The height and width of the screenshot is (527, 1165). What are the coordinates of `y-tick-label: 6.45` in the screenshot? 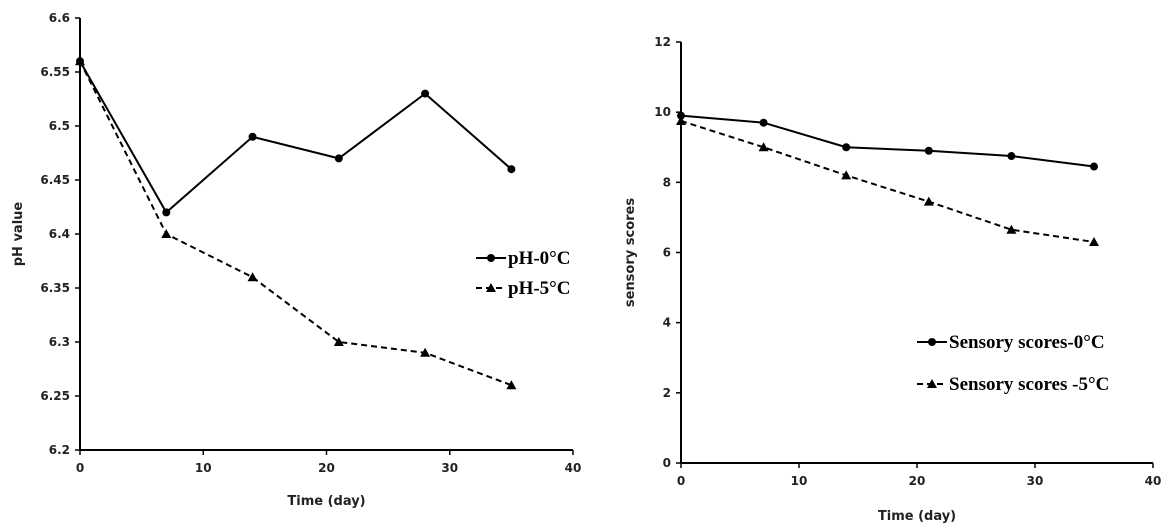 It's located at (55, 180).